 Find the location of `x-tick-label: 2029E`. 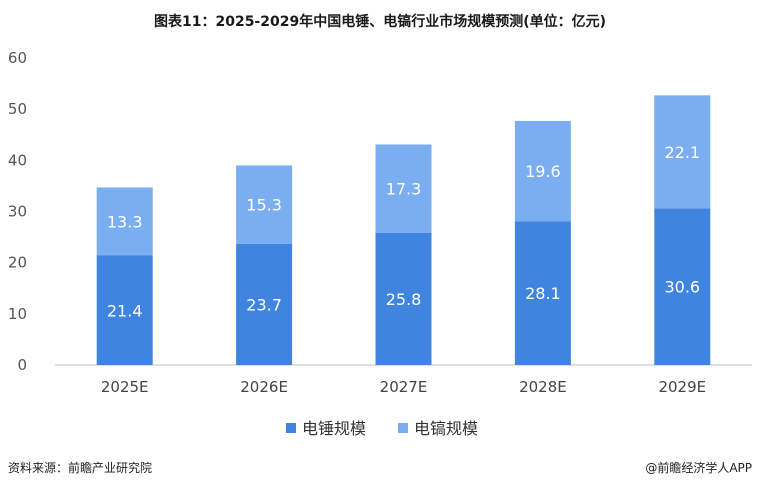

x-tick-label: 2029E is located at coordinates (682, 387).